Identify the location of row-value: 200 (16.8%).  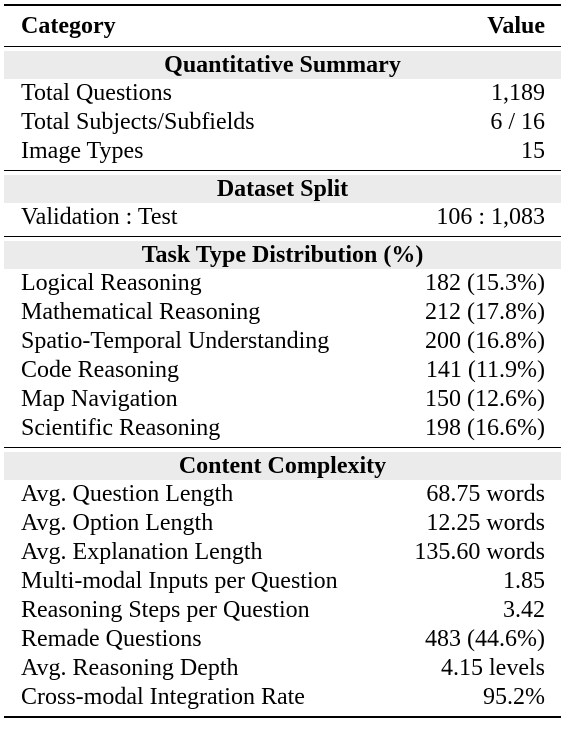
(485, 341).